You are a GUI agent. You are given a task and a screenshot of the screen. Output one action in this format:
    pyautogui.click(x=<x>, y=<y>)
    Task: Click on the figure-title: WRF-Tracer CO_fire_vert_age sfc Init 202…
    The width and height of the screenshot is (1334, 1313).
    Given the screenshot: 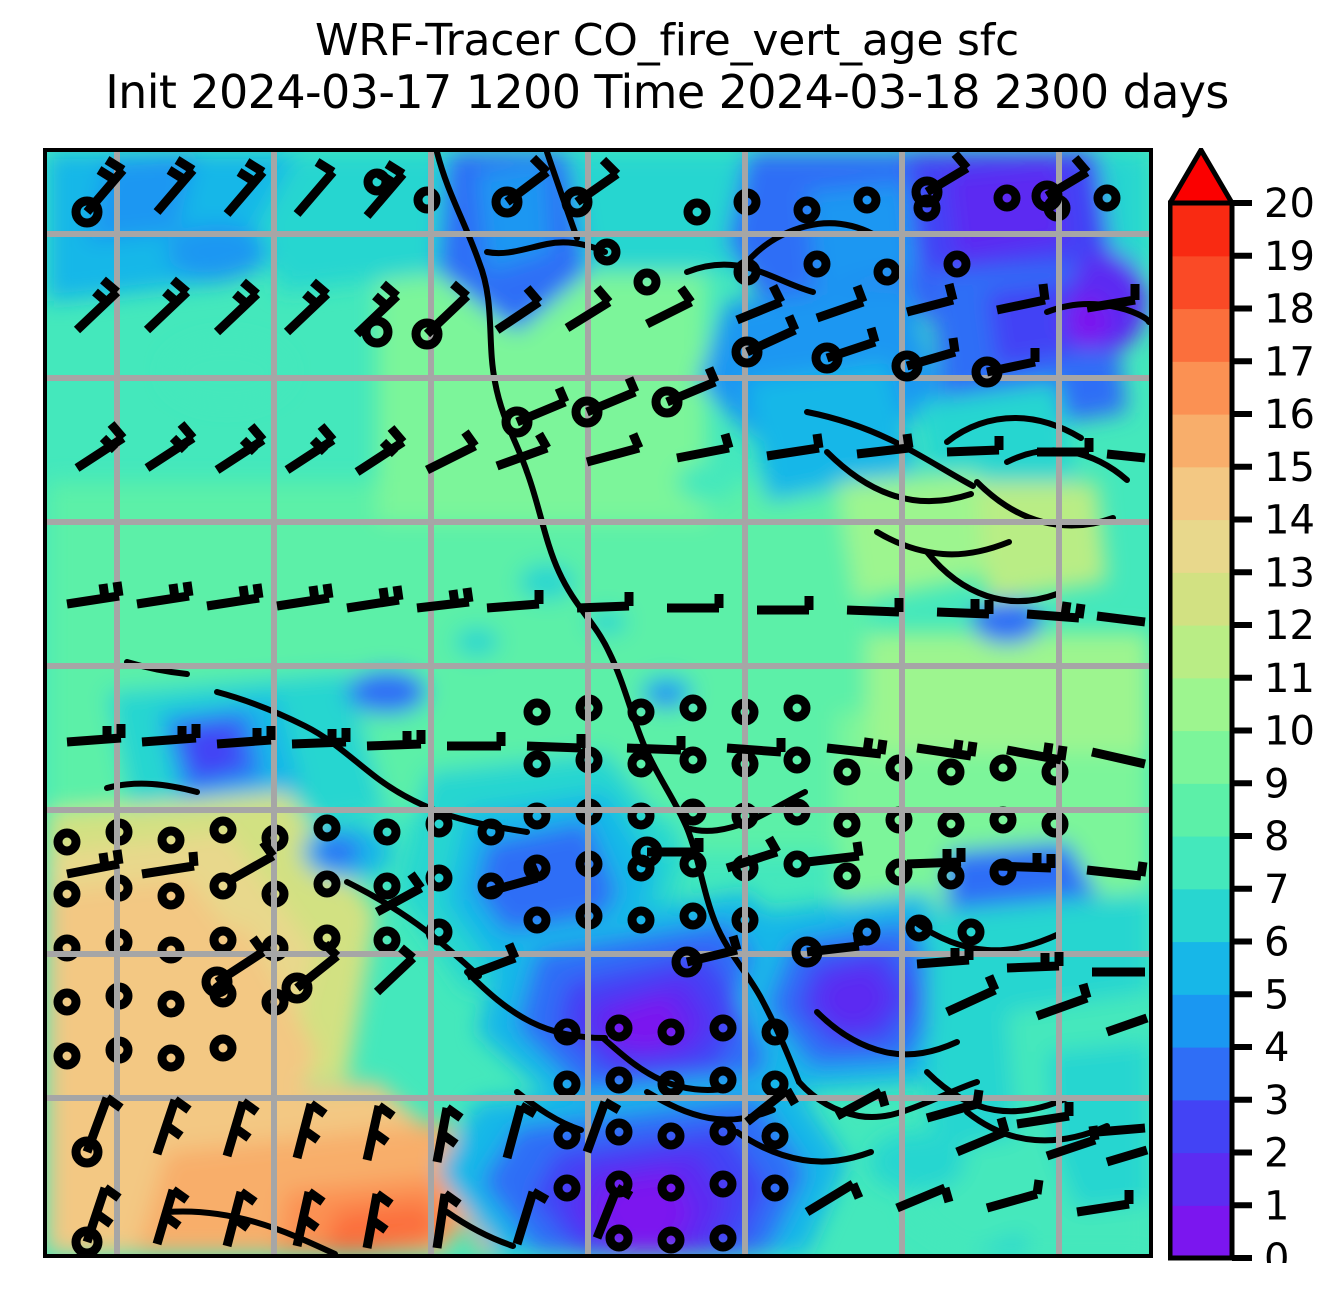 What is the action you would take?
    pyautogui.click(x=667, y=58)
    